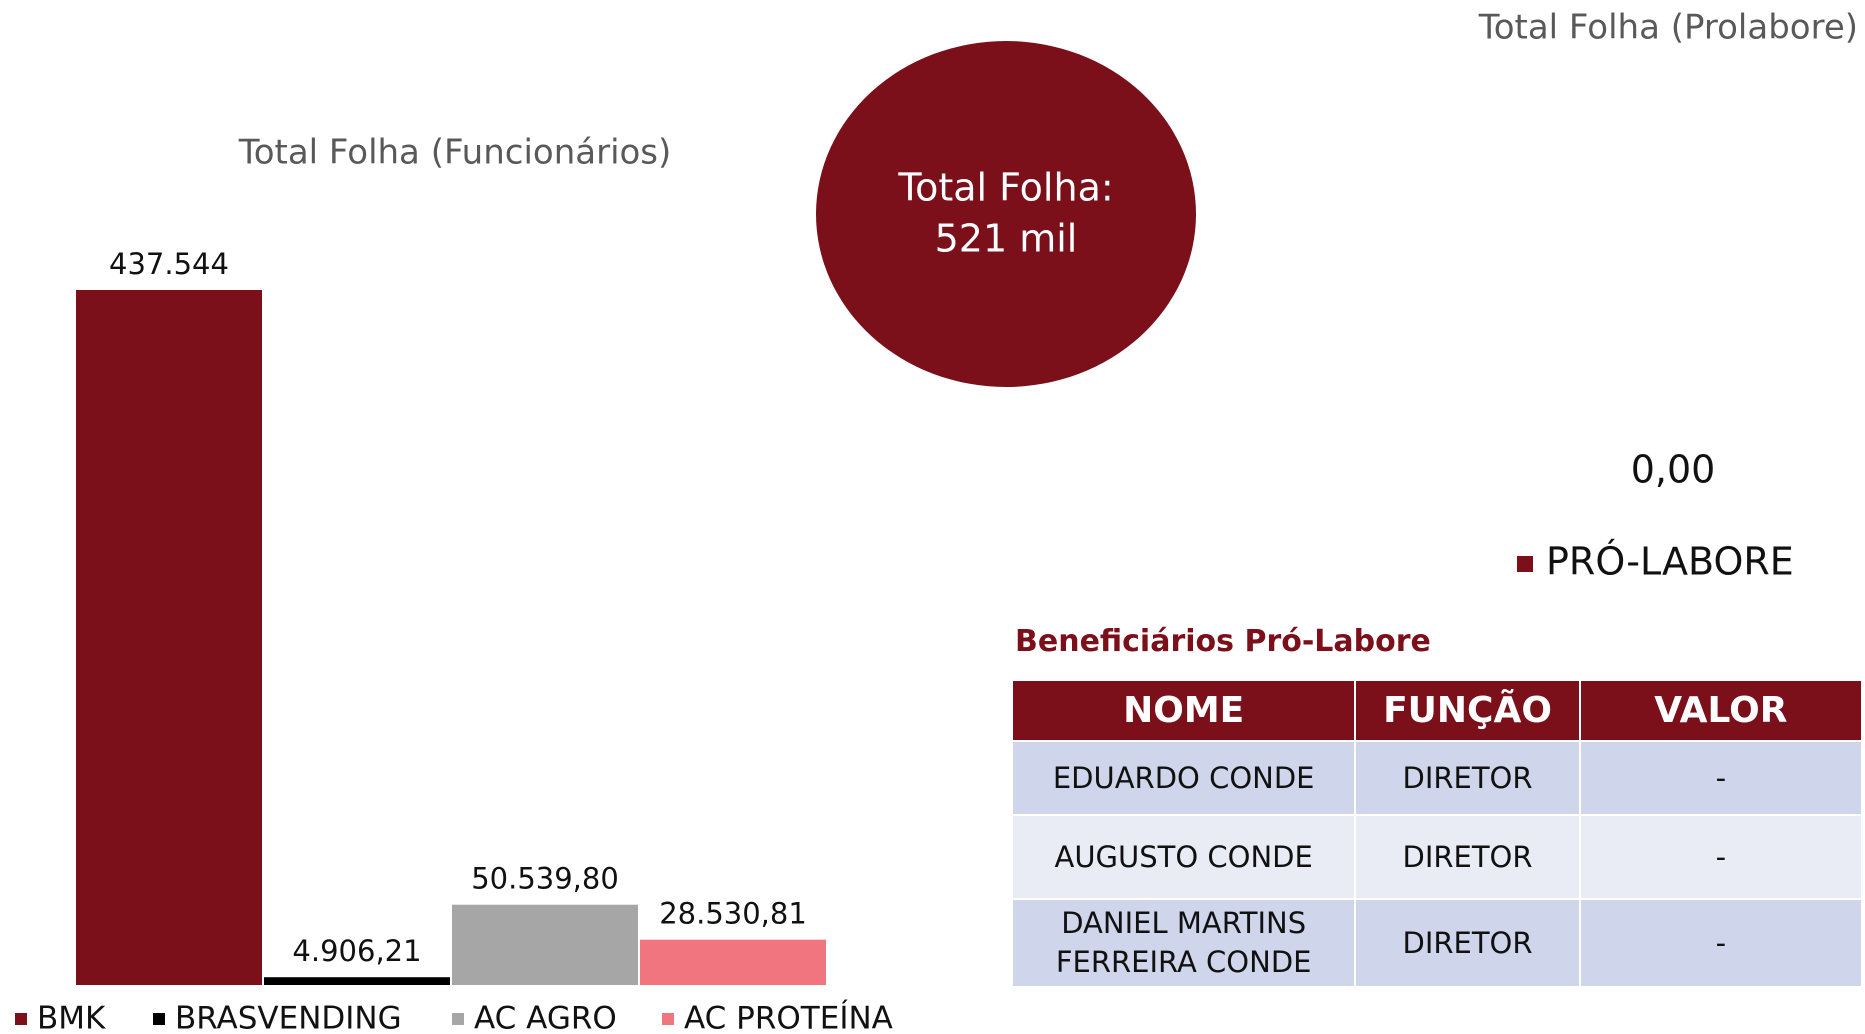 This screenshot has height=1034, width=1865. I want to click on value-label: 4.906,21, so click(356, 951).